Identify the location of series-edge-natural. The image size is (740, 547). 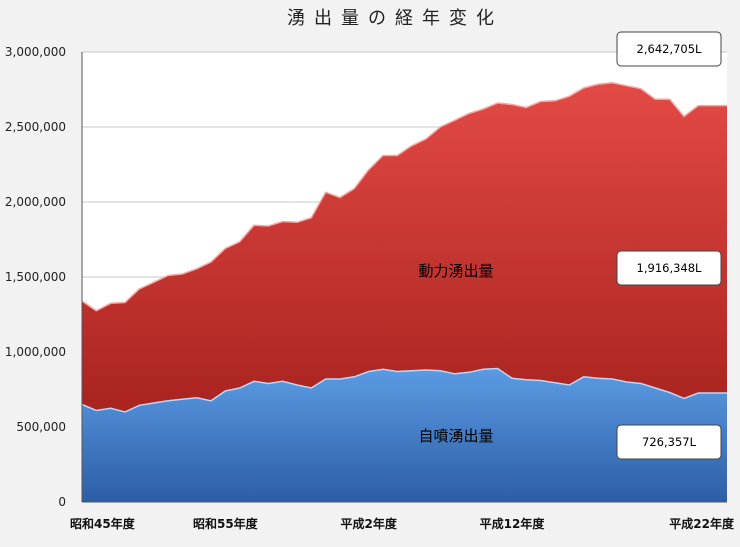
(404, 390).